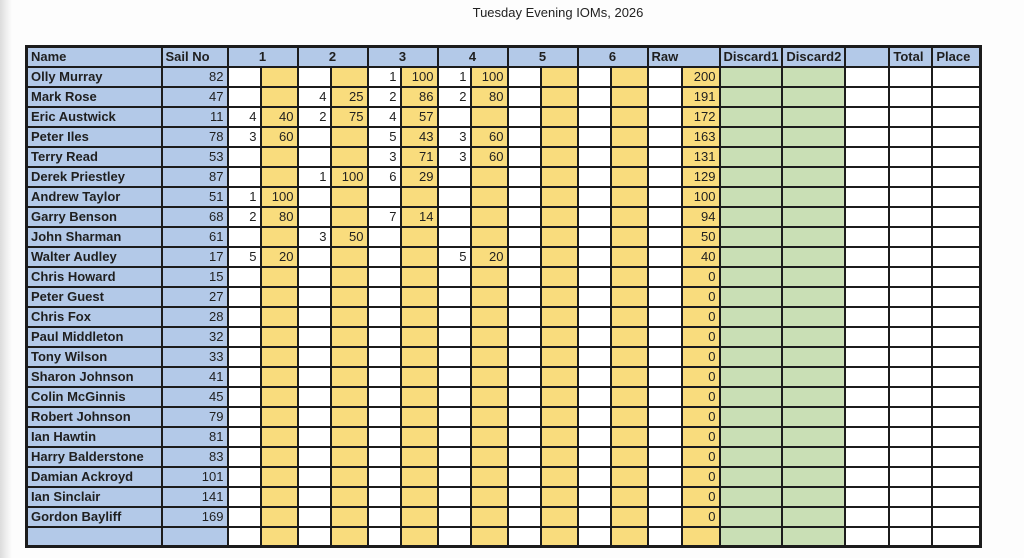 This screenshot has height=558, width=1024. I want to click on race4-position-cell, so click(454, 216).